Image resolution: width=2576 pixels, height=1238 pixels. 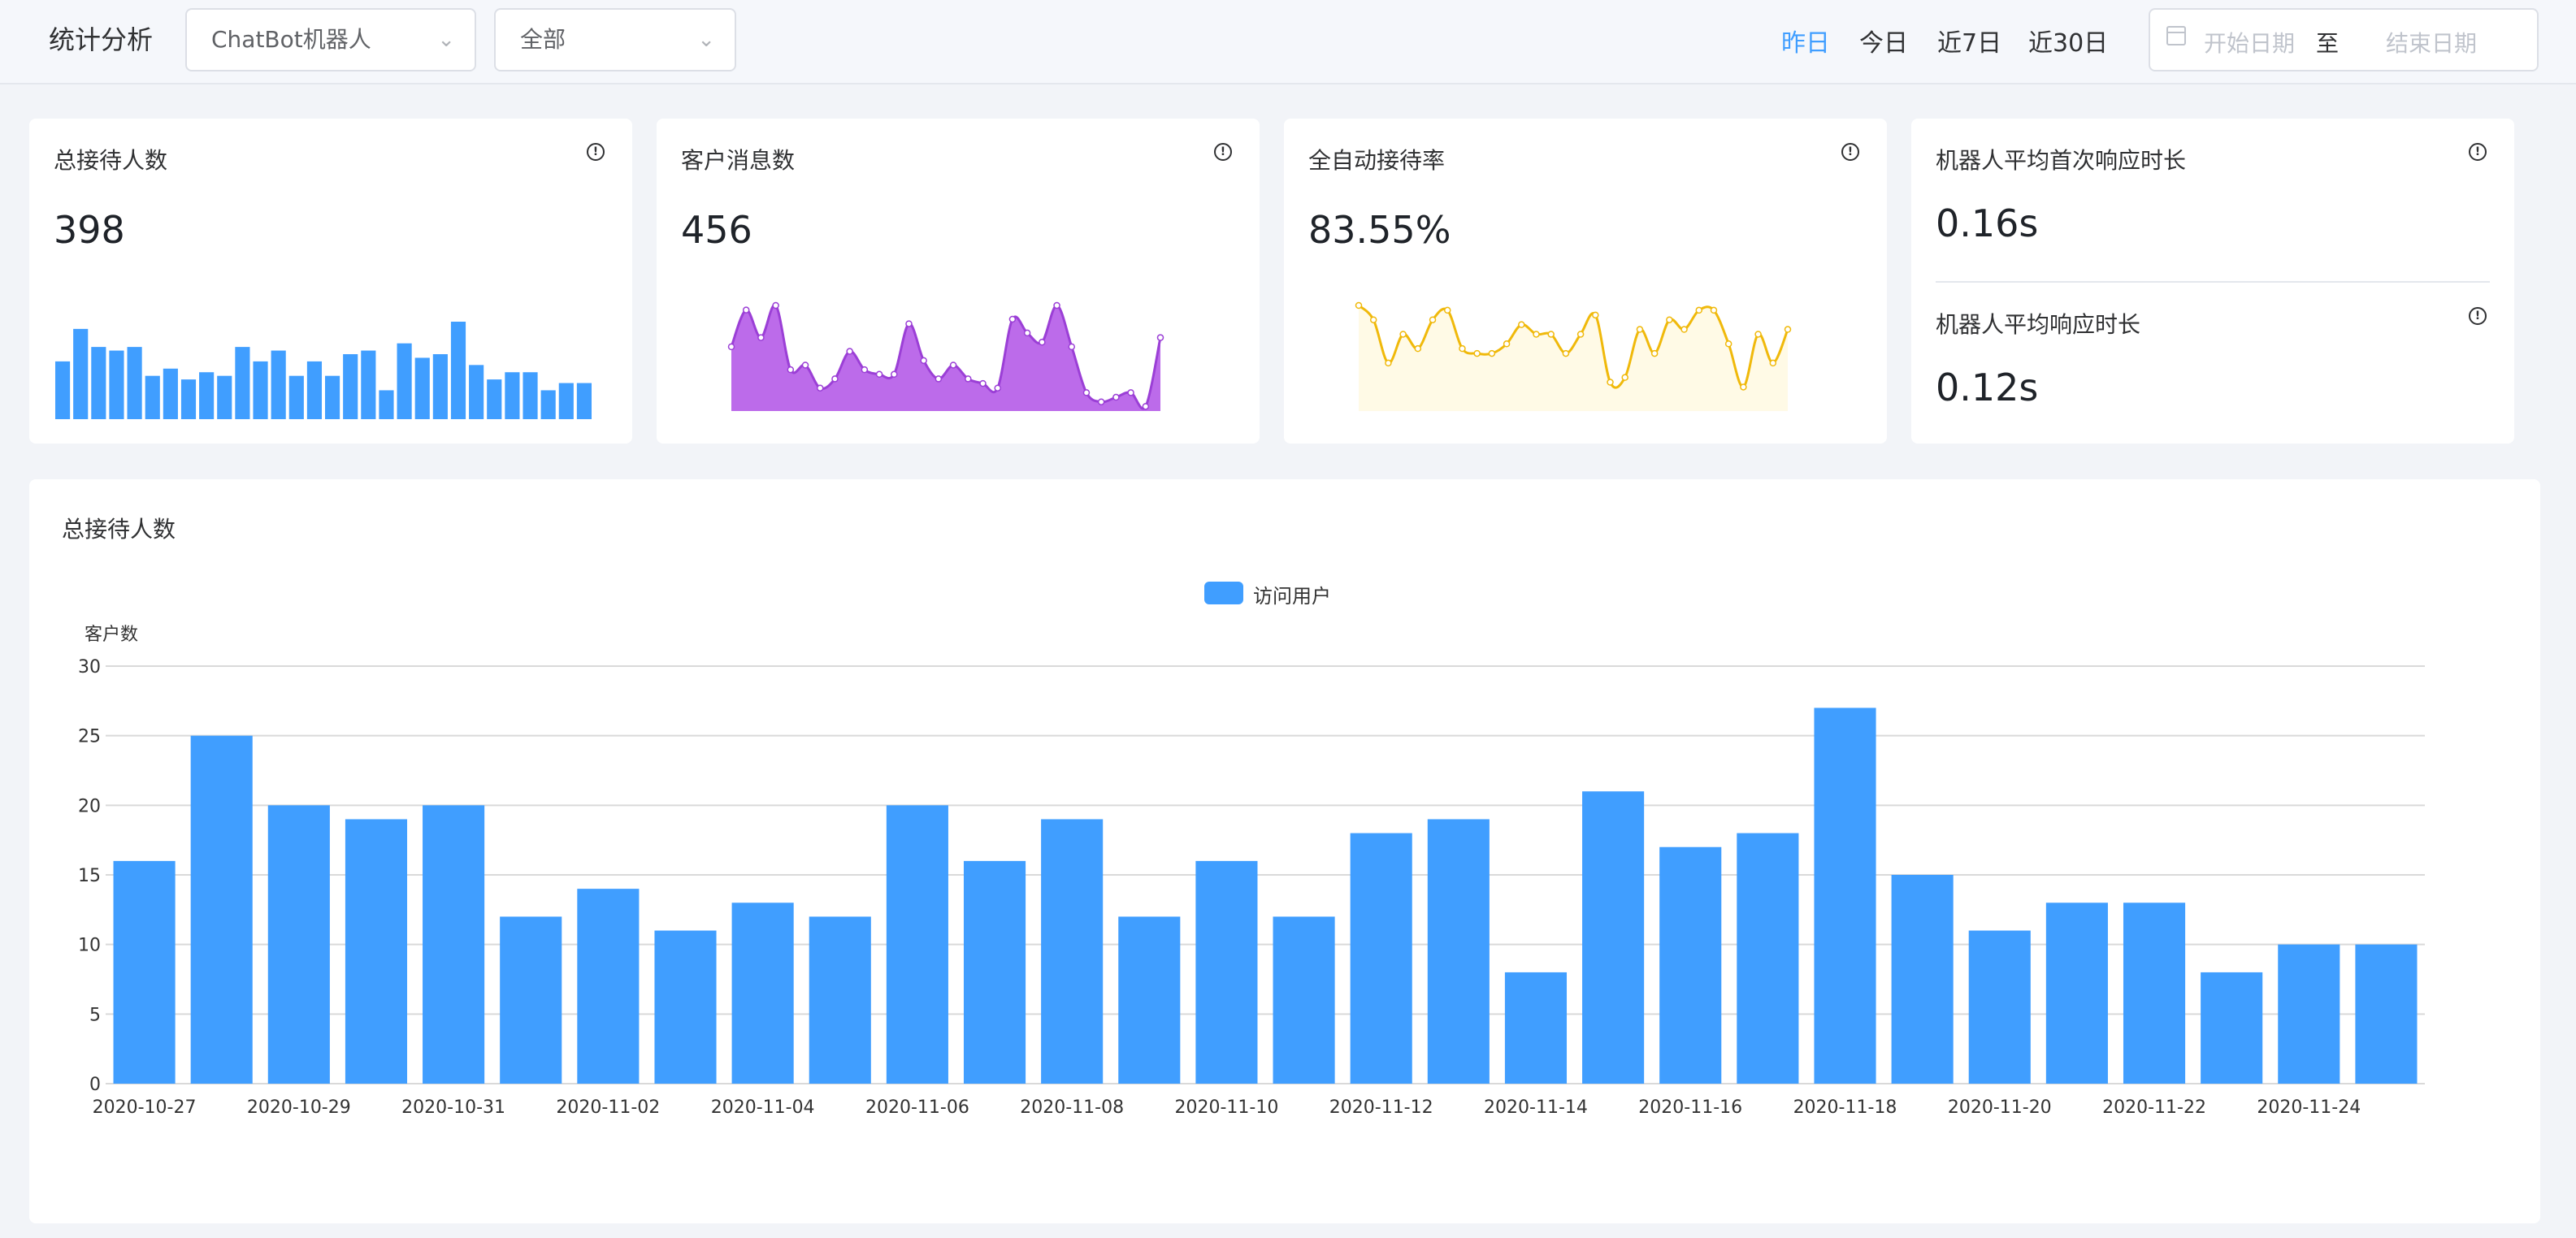 I want to click on card-label-2: 机器人平均响应时长, so click(x=2038, y=325).